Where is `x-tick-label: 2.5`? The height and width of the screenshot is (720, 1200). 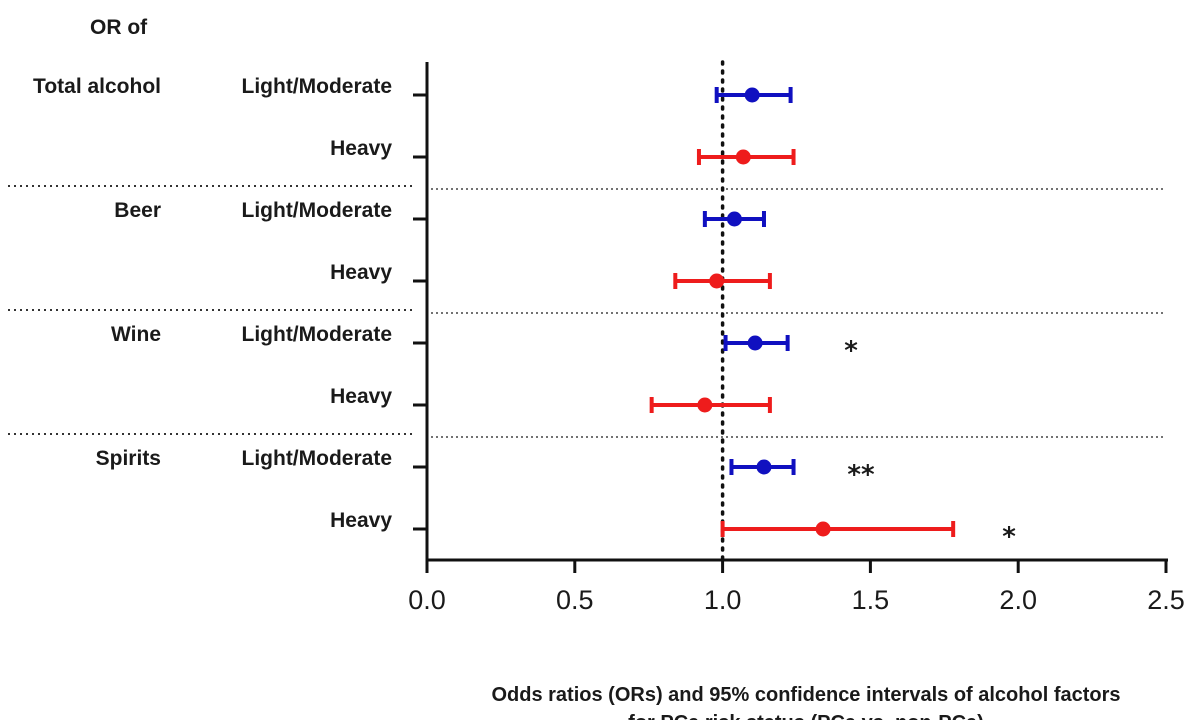 x-tick-label: 2.5 is located at coordinates (1166, 600).